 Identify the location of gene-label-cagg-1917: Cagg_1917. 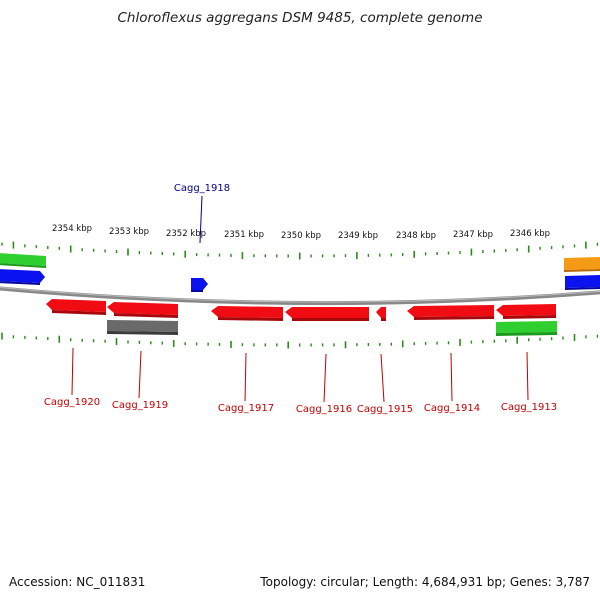
(246, 408).